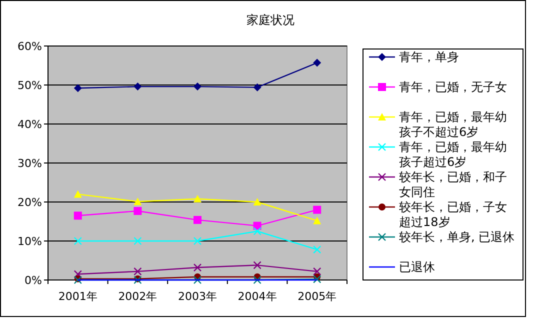 This screenshot has width=533, height=324. What do you see at coordinates (257, 296) in the screenshot?
I see `x-tick-label: 2004年` at bounding box center [257, 296].